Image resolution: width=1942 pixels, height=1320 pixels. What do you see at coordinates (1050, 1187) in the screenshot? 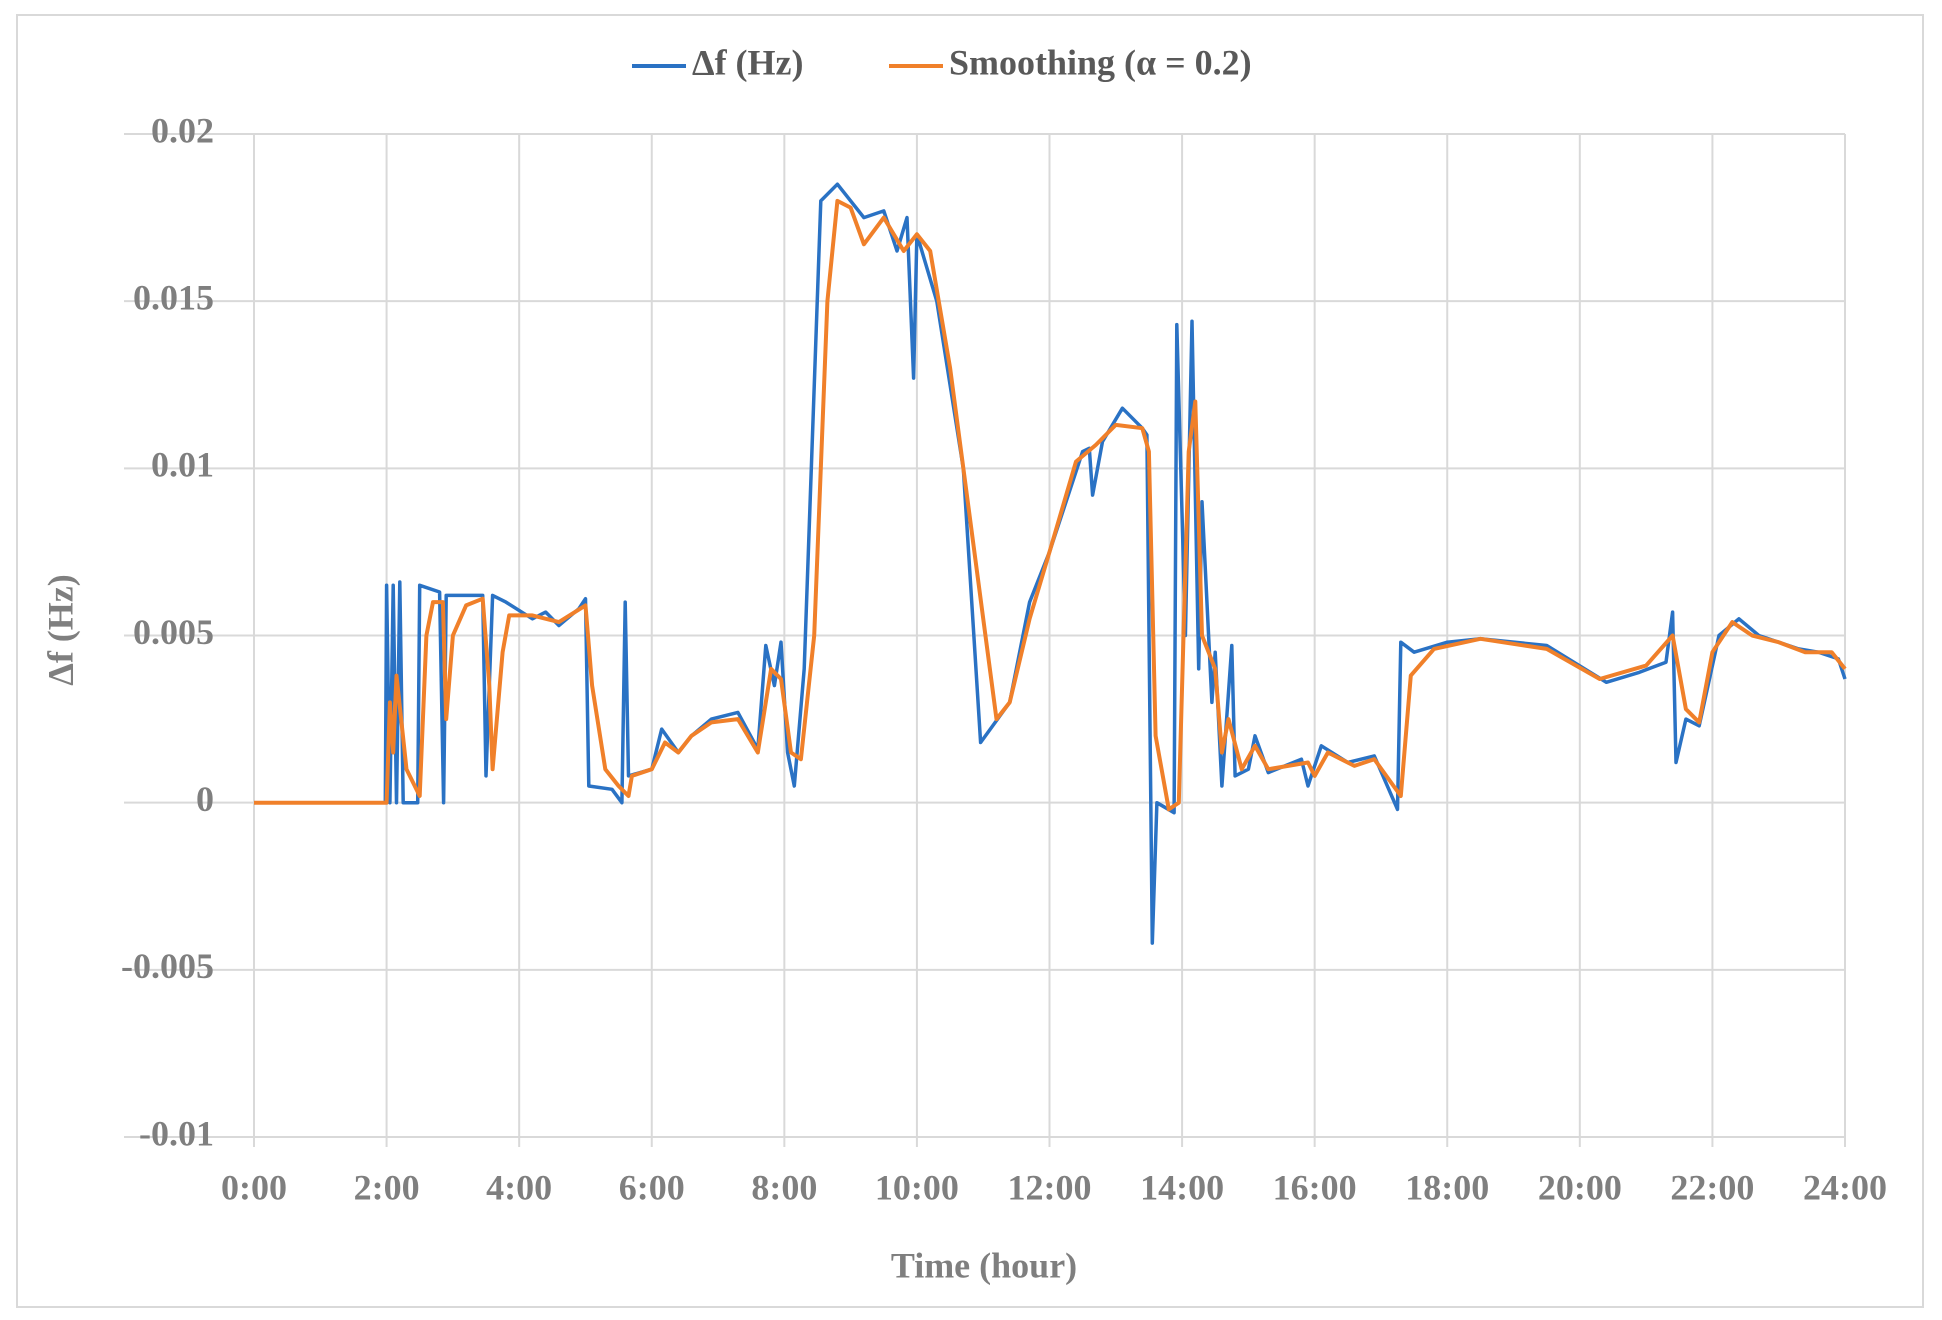
I see `x-tick-label: 12:00` at bounding box center [1050, 1187].